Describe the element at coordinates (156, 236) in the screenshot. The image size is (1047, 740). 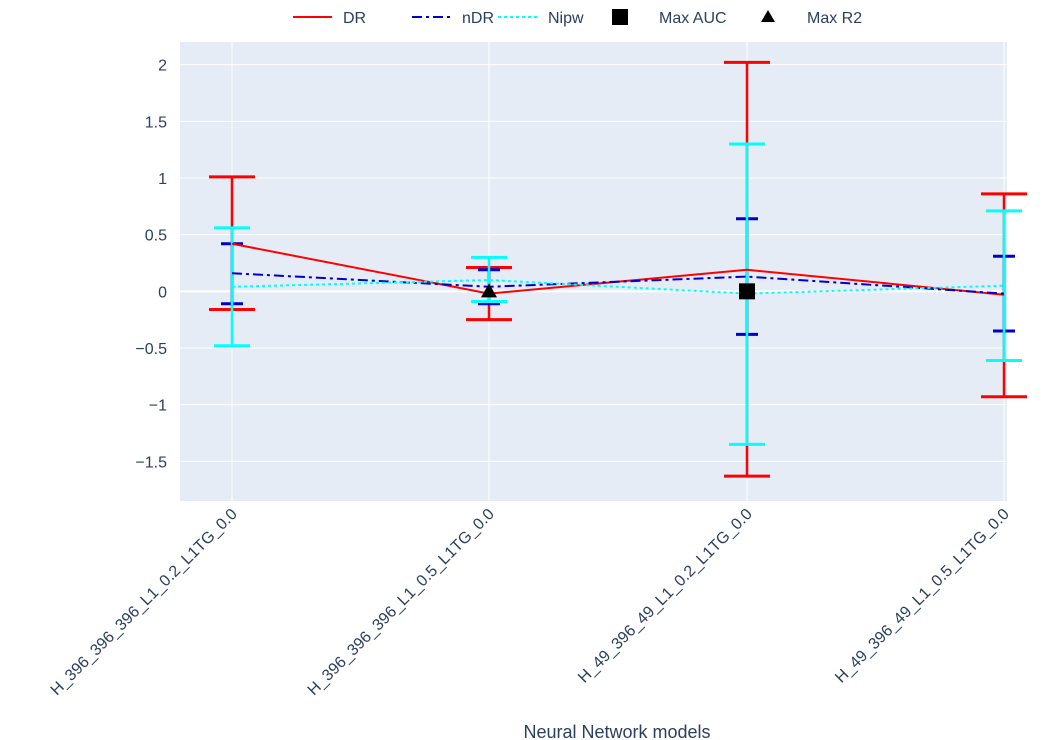
I see `y-tick-label: 0.5` at that location.